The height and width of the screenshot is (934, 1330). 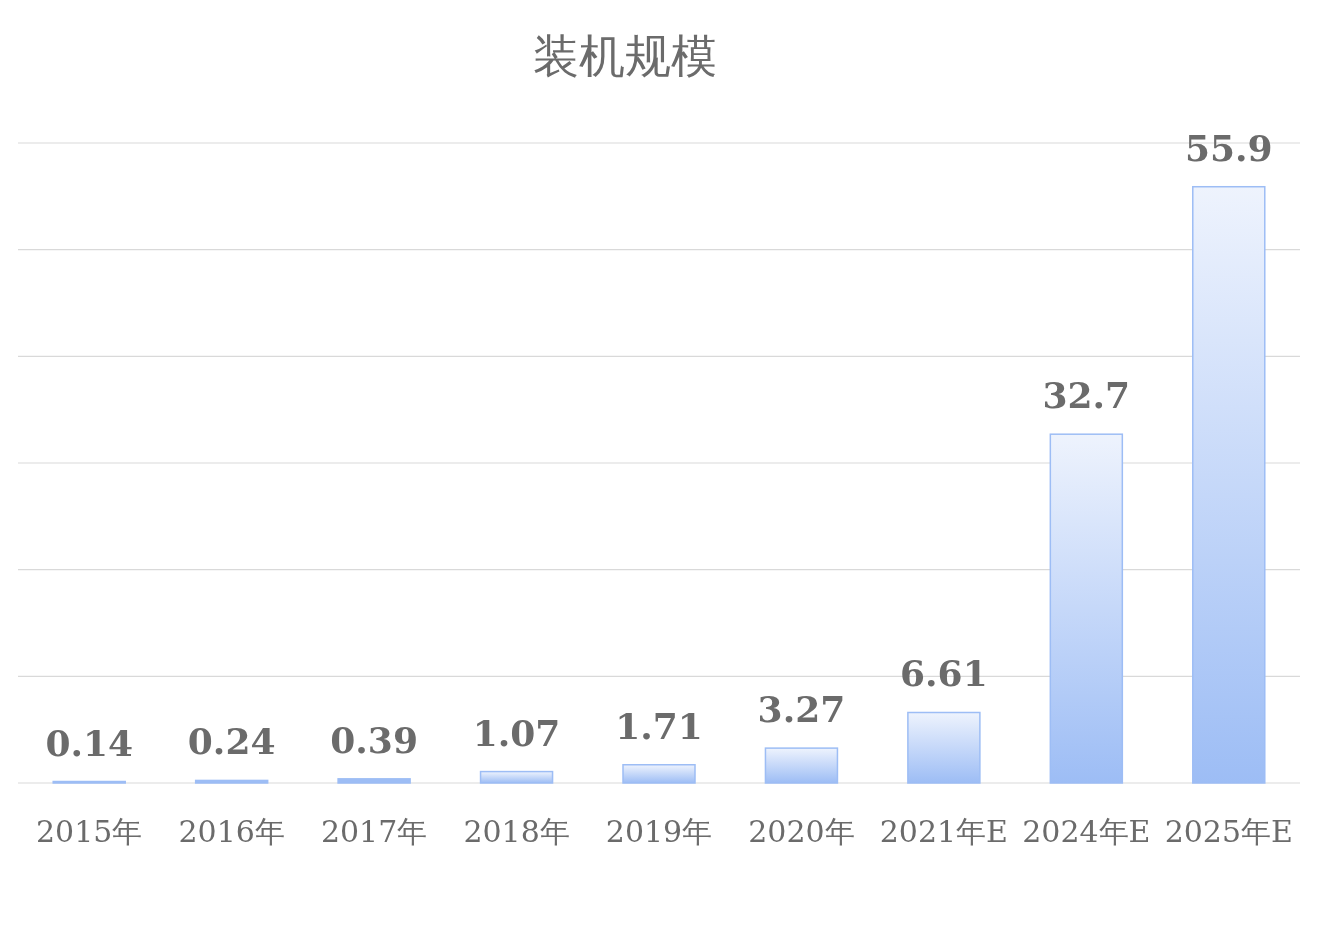 I want to click on data-label: 3.27, so click(x=801, y=709).